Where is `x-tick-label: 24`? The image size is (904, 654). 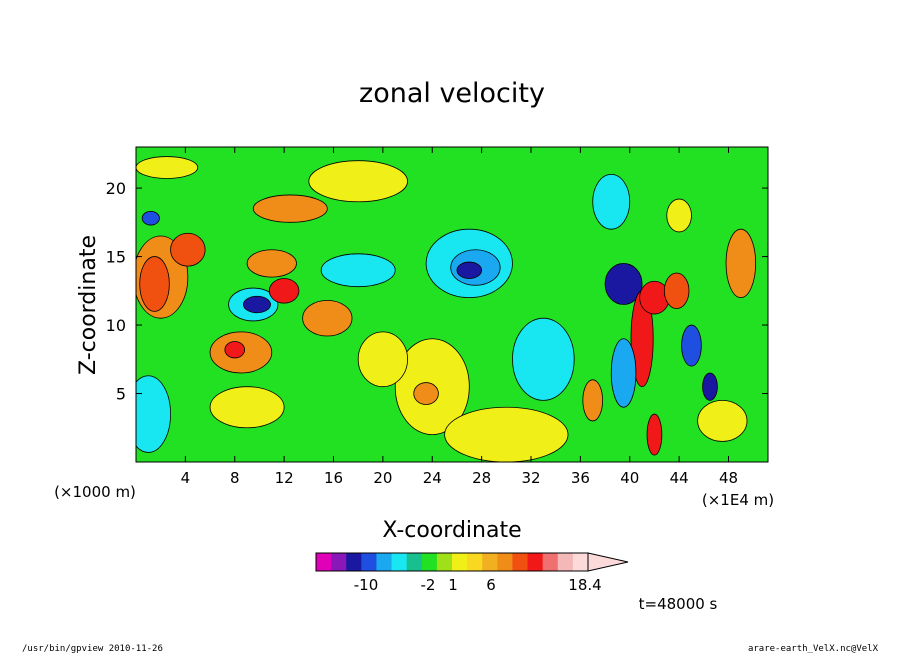
x-tick-label: 24 is located at coordinates (432, 478).